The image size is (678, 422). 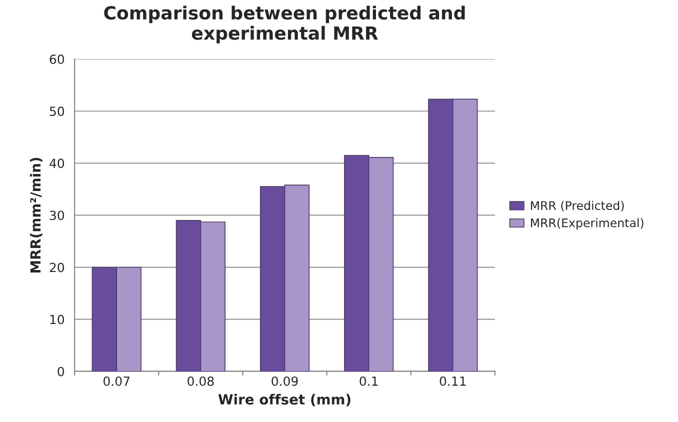 I want to click on y-tick-label: 10, so click(x=57, y=319).